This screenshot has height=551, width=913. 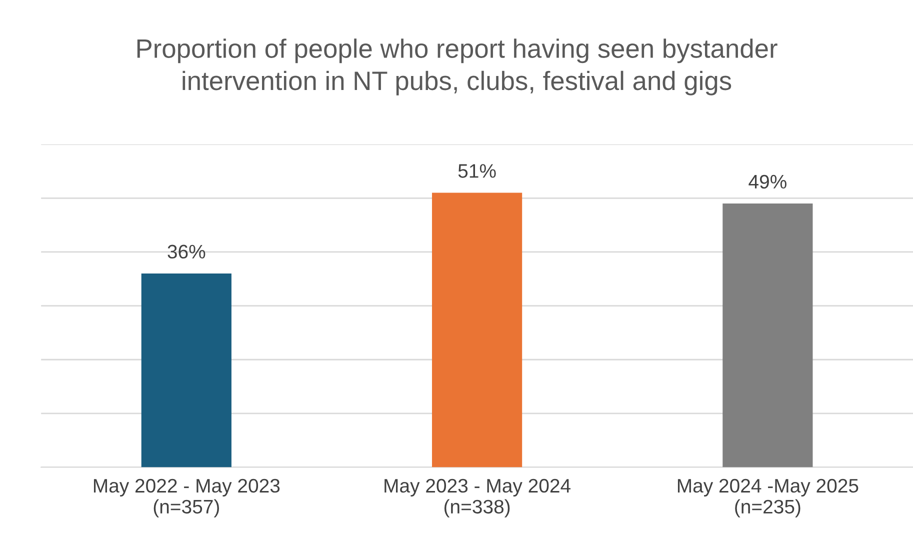 I want to click on x-tick-label: May 2023 - May 2024 (n=338), so click(x=477, y=498).